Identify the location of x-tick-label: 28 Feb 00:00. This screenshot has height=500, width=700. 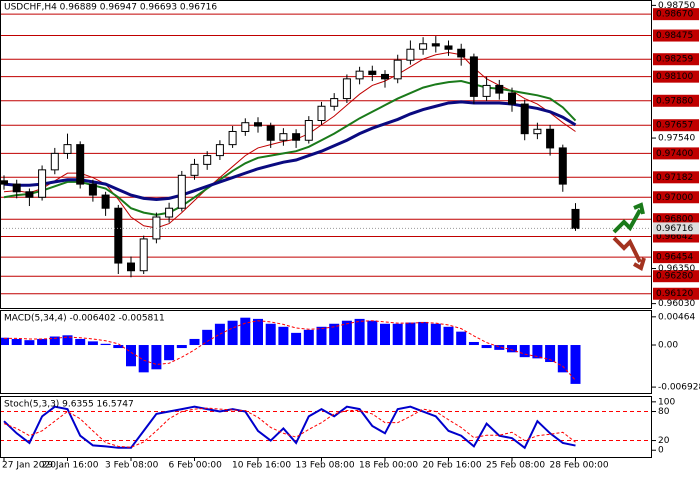
(579, 466).